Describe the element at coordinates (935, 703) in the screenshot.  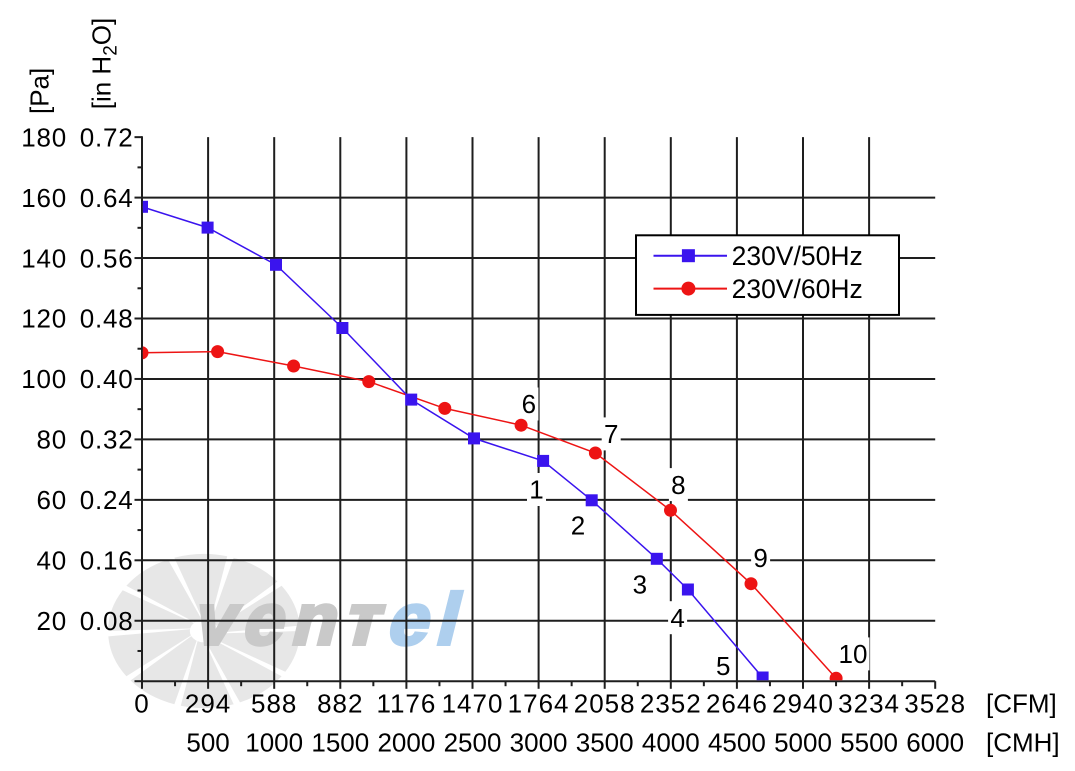
I see `svg-text: 3528` at that location.